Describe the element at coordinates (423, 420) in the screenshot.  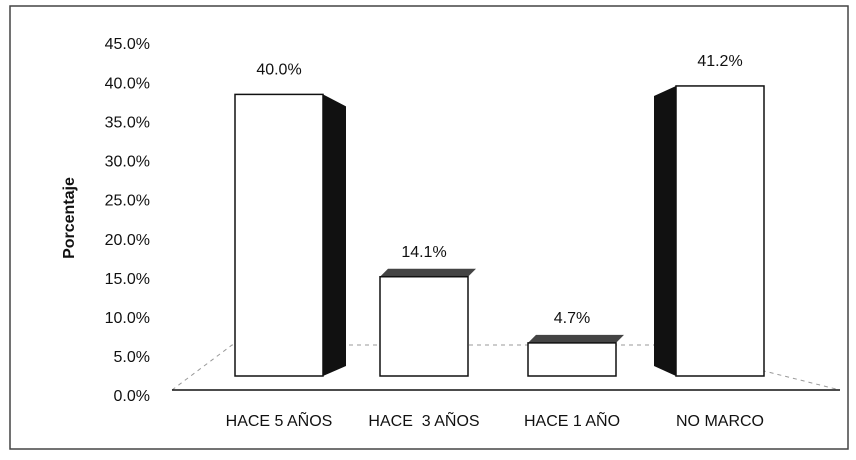
I see `x-tick-label: HACE 3 AÑOS` at that location.